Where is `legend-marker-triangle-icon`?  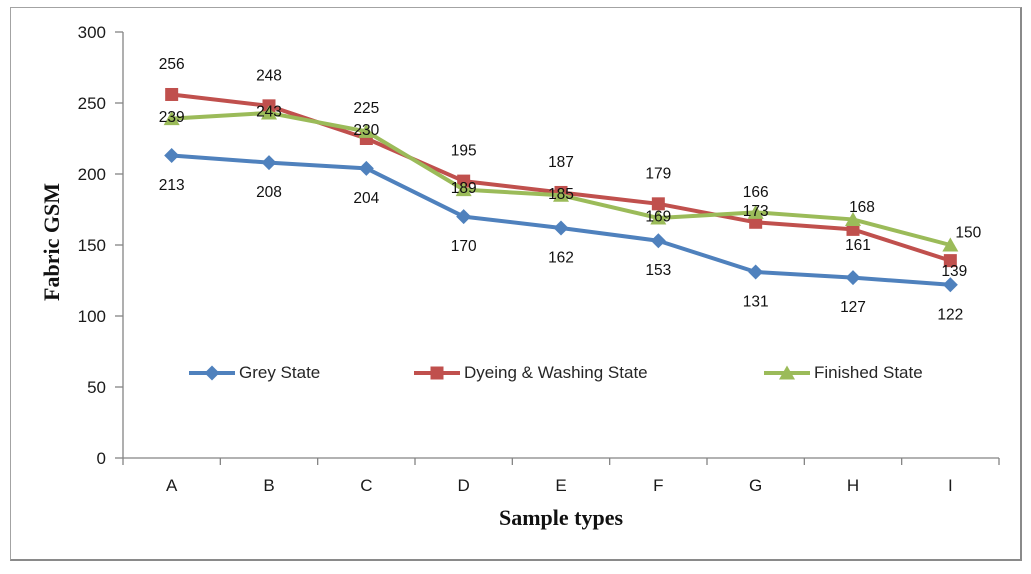 legend-marker-triangle-icon is located at coordinates (787, 372).